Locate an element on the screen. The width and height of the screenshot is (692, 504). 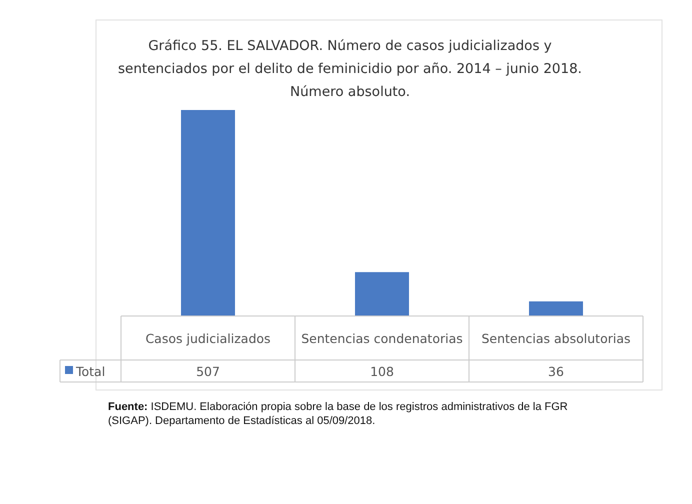
legend-label: Total is located at coordinates (90, 371).